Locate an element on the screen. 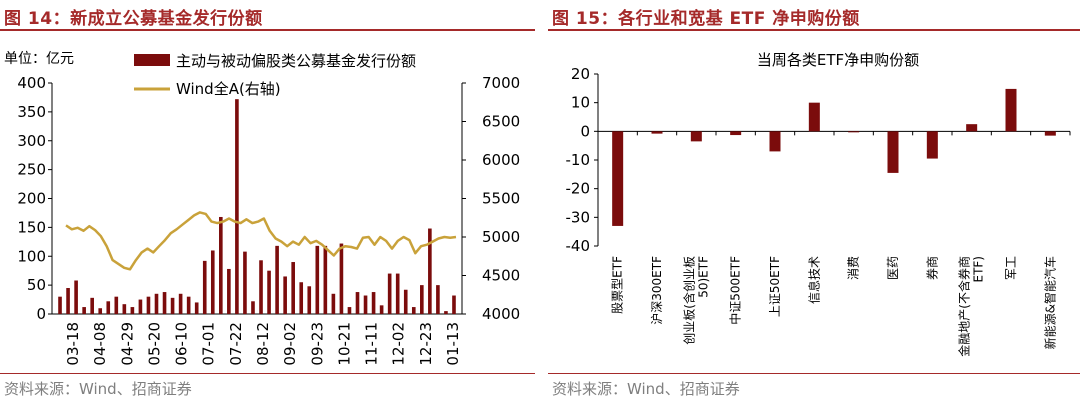 This screenshot has width=1080, height=403. left-x-tick-label: 12-02 is located at coordinates (399, 344).